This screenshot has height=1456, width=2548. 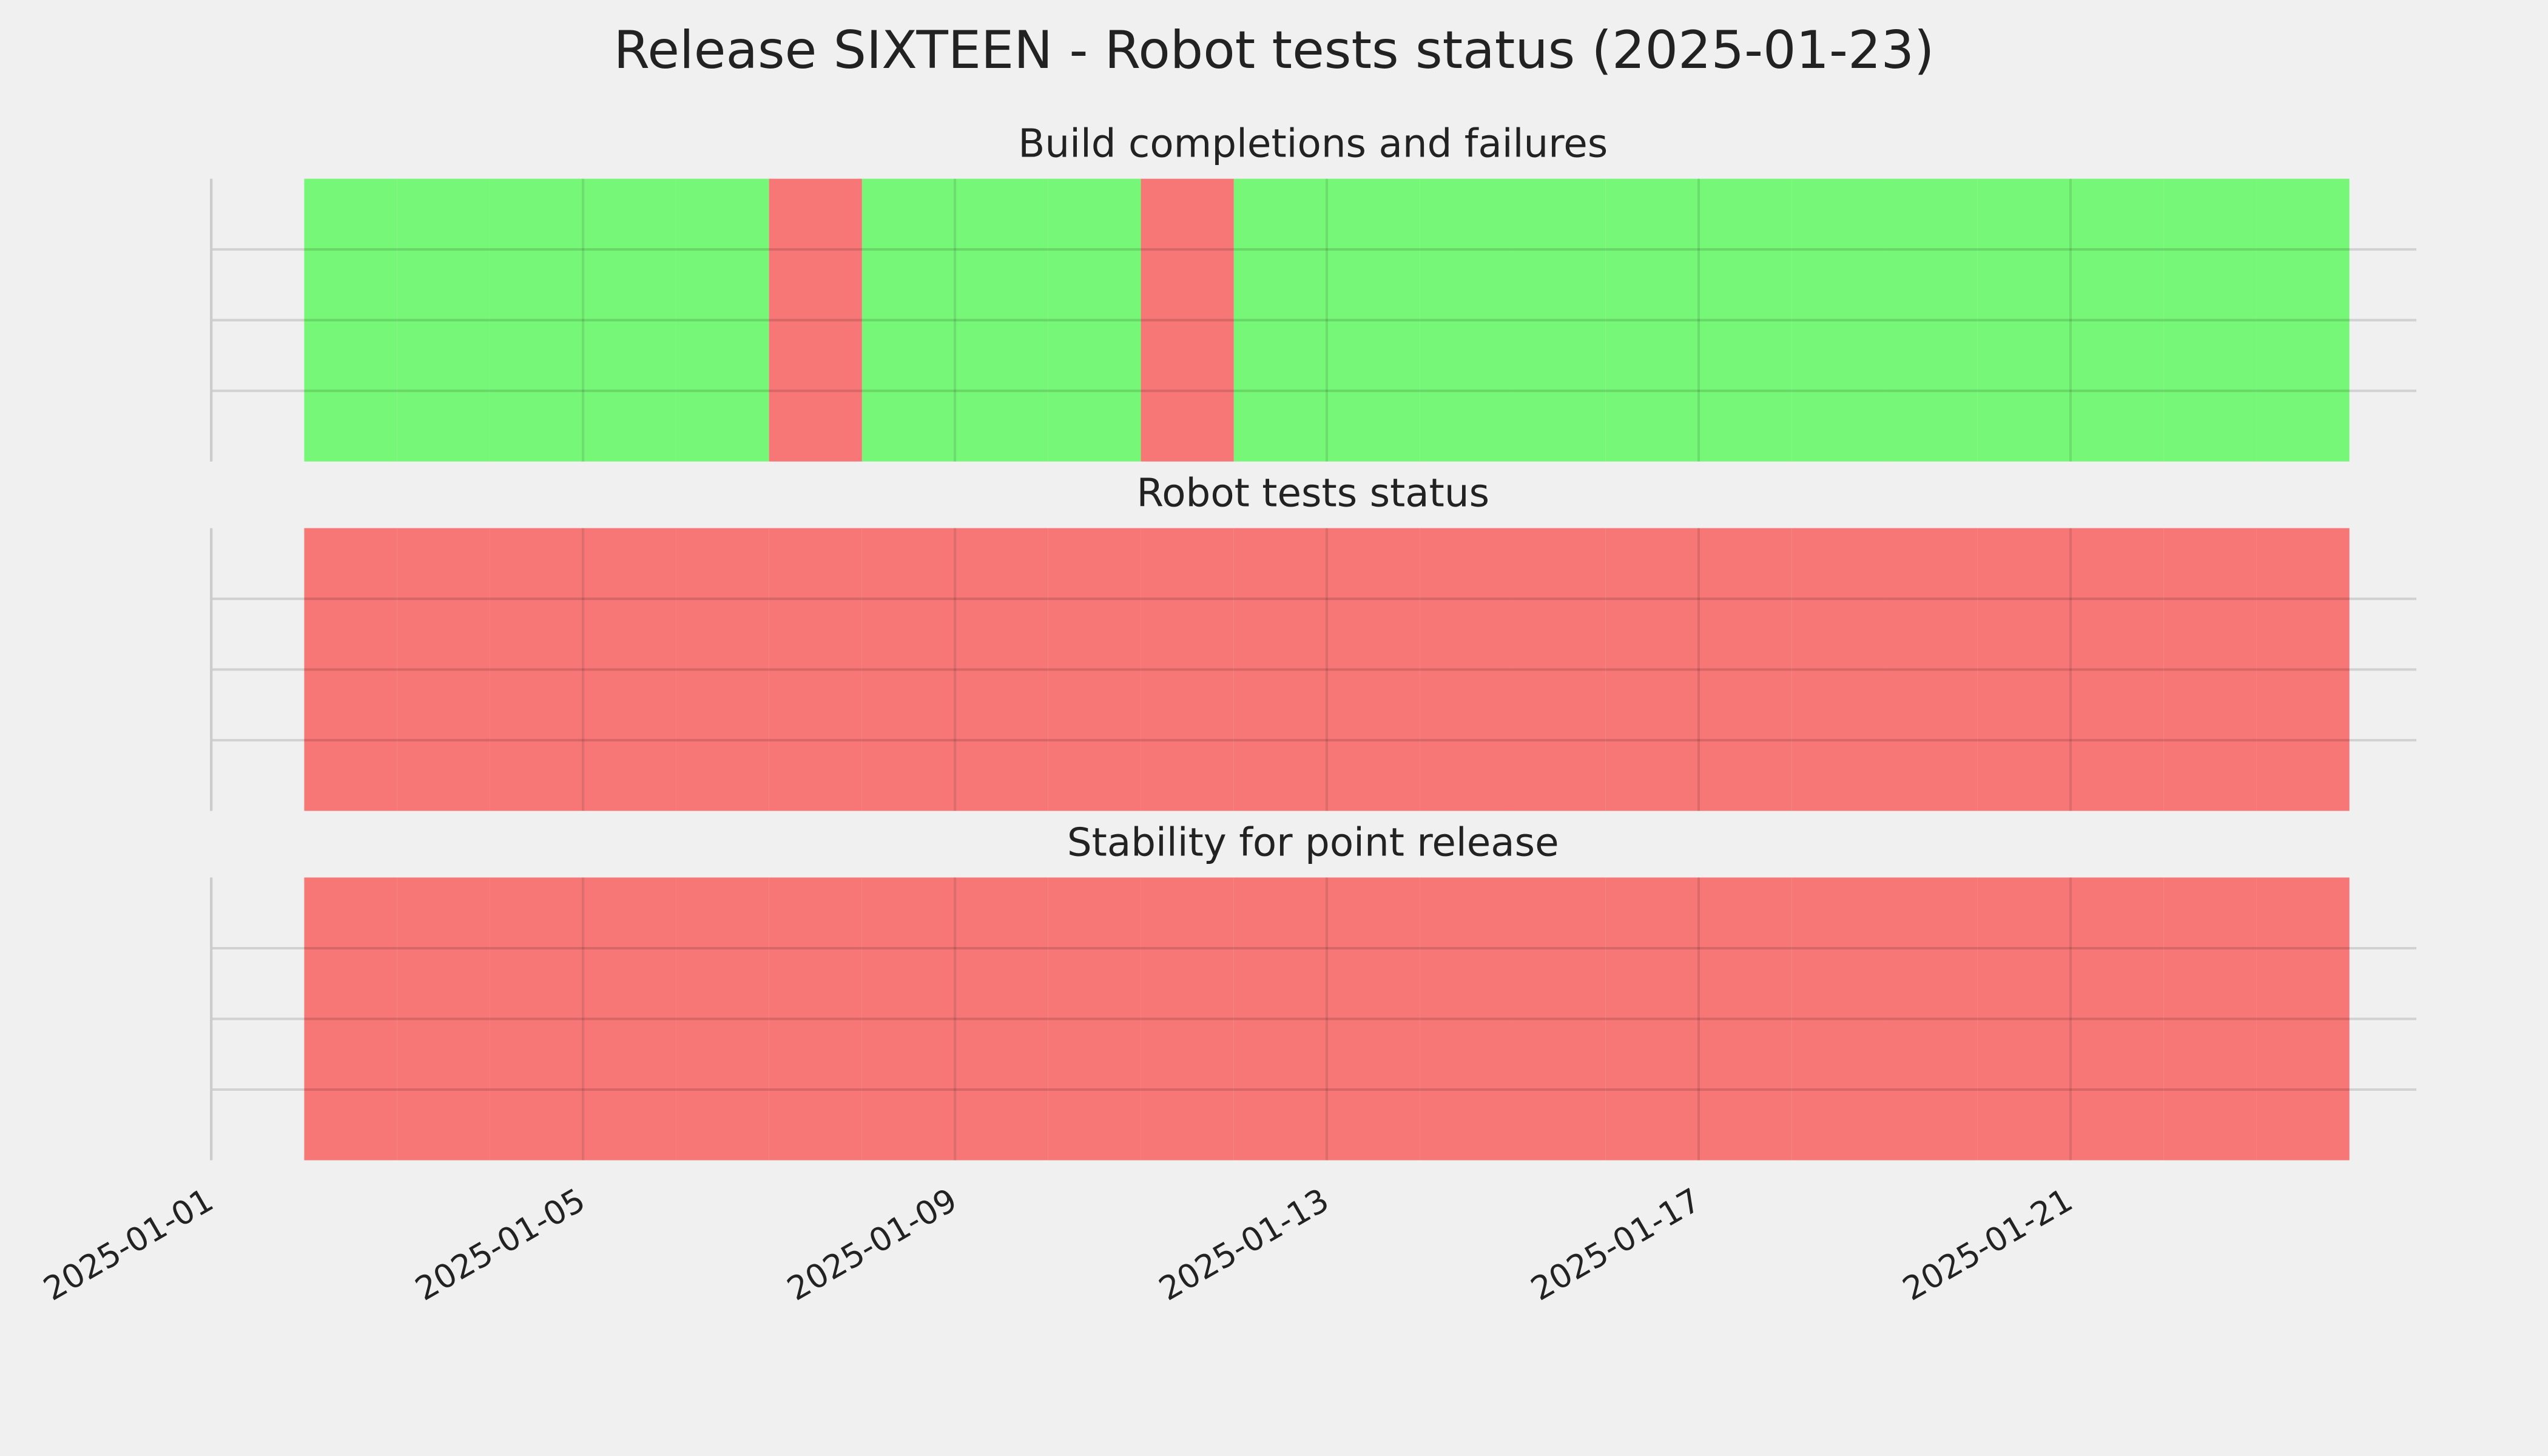 What do you see at coordinates (1313, 842) in the screenshot?
I see `subplot-title: Stability for point release` at bounding box center [1313, 842].